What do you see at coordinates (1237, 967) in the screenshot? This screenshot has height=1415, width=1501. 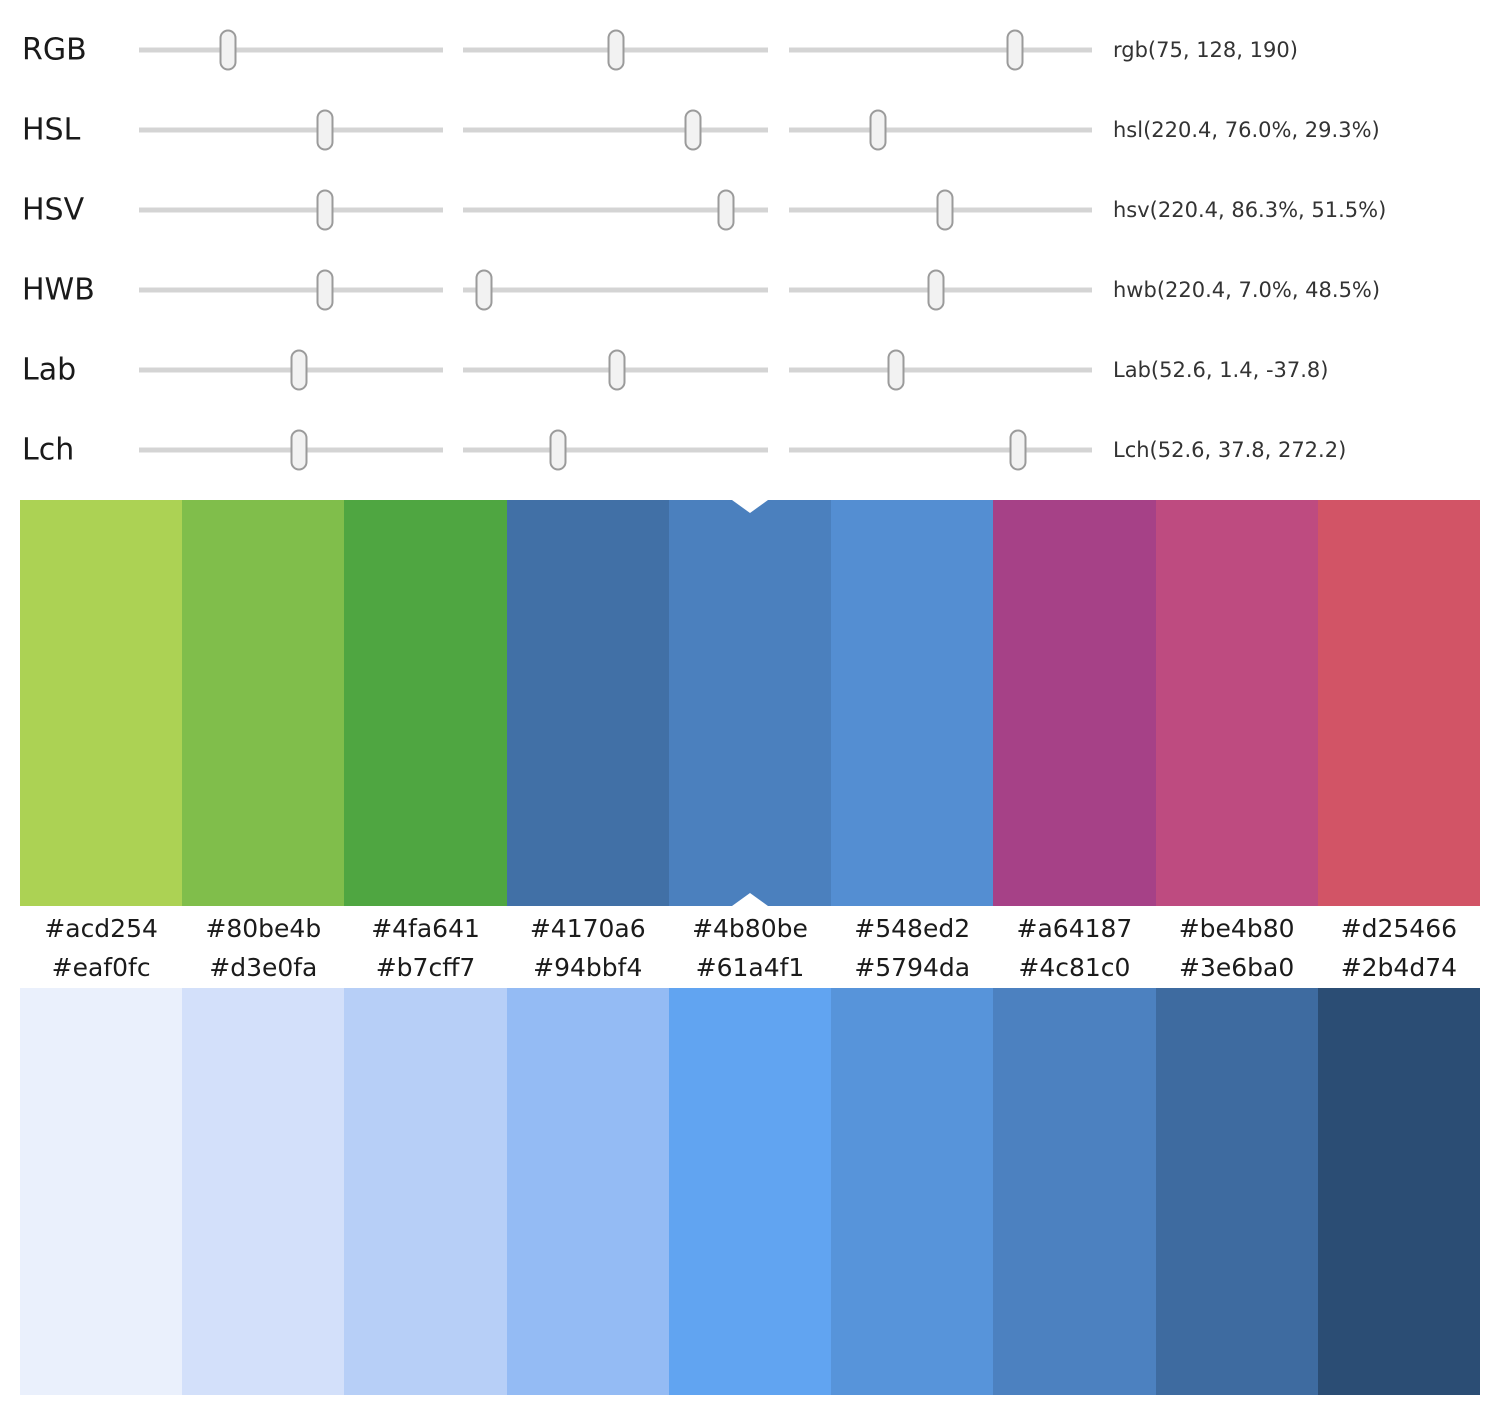 I see `hex-label: #3e6ba0` at bounding box center [1237, 967].